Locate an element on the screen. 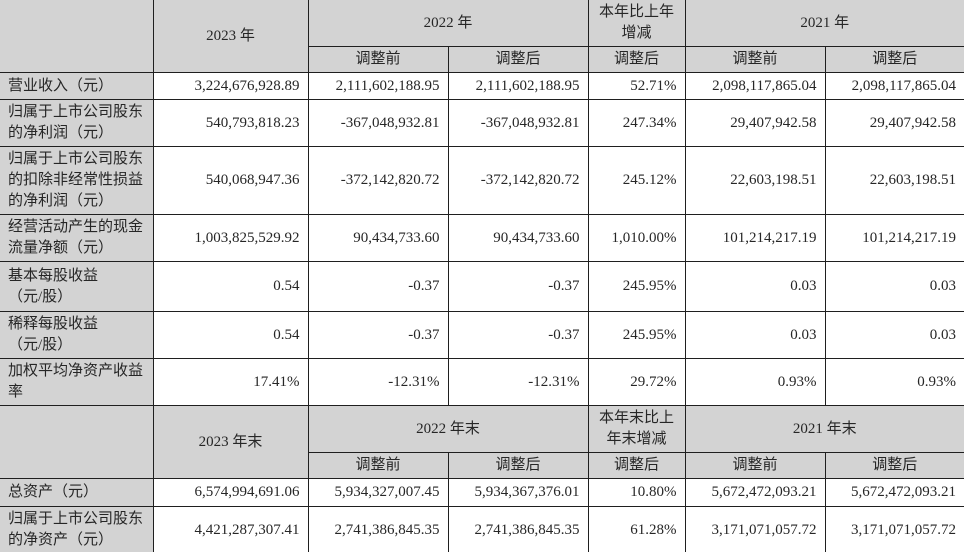 The width and height of the screenshot is (964, 552). cell-value: 5,934,327,007.45 is located at coordinates (378, 492).